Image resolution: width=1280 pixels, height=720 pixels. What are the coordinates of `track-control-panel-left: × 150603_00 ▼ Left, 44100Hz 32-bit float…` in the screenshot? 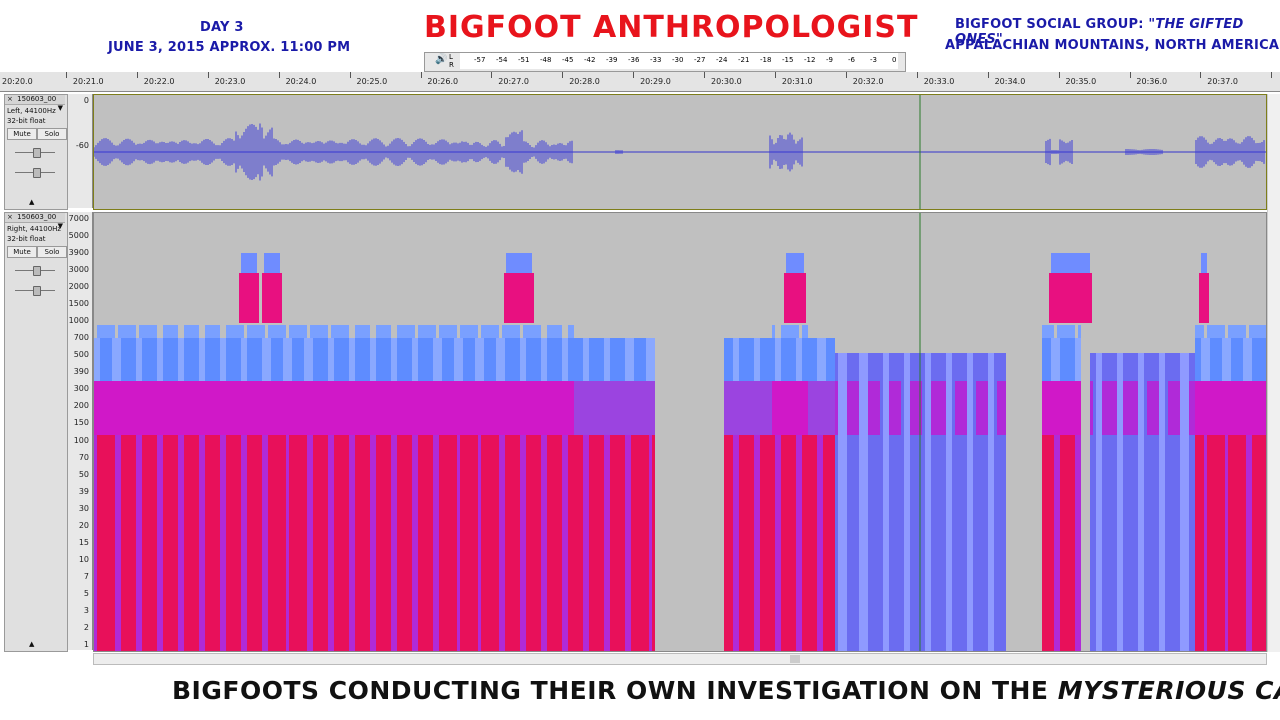 It's located at (36, 152).